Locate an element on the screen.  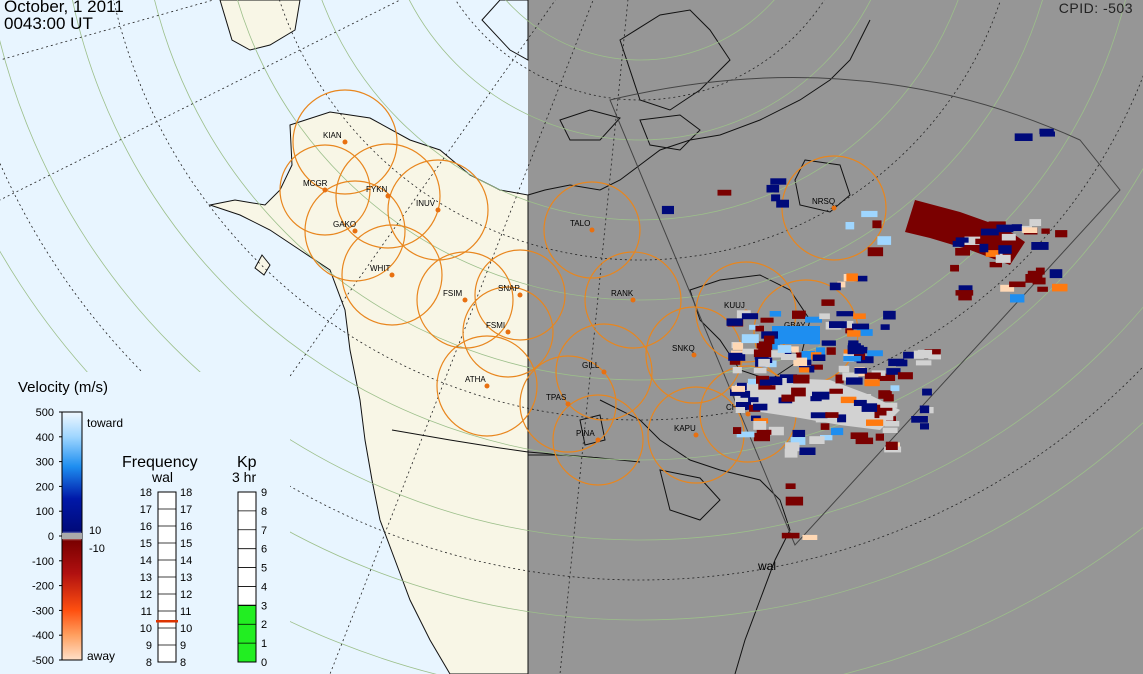
velocity-tick-label: 500 is located at coordinates (45, 413).